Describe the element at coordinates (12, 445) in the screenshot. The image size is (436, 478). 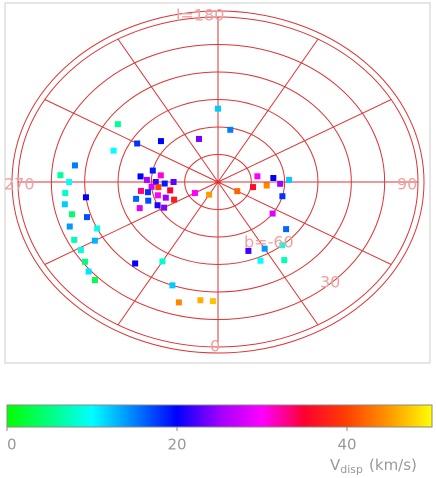
I see `colorbar-tick-label: 0` at that location.